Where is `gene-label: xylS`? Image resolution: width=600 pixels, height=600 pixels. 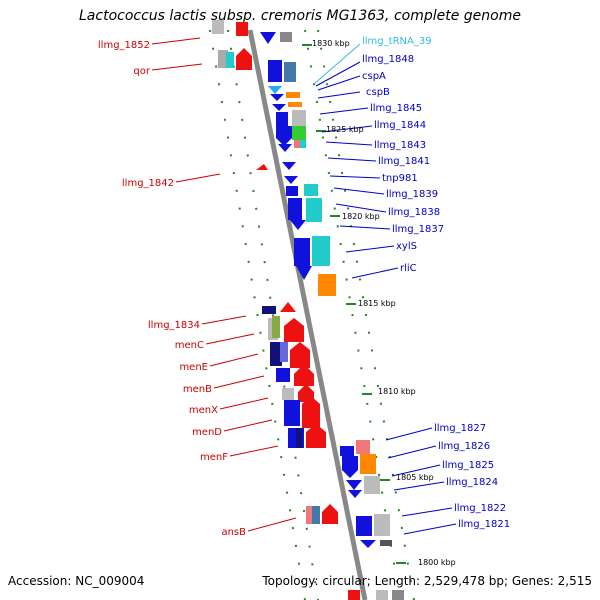 gene-label: xylS is located at coordinates (406, 246).